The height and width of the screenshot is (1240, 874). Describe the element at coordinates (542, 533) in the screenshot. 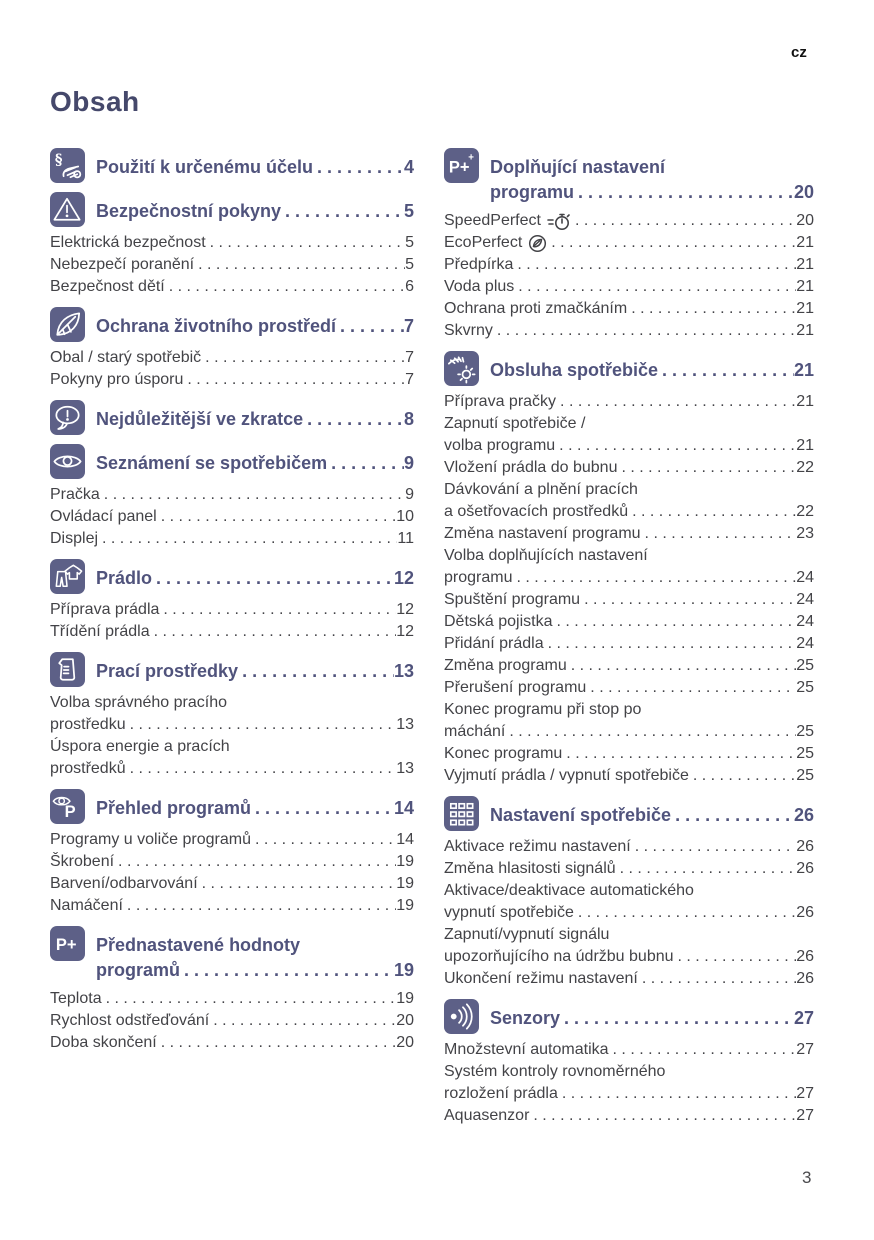

I see `entry-text: Změna nastavení programu` at that location.